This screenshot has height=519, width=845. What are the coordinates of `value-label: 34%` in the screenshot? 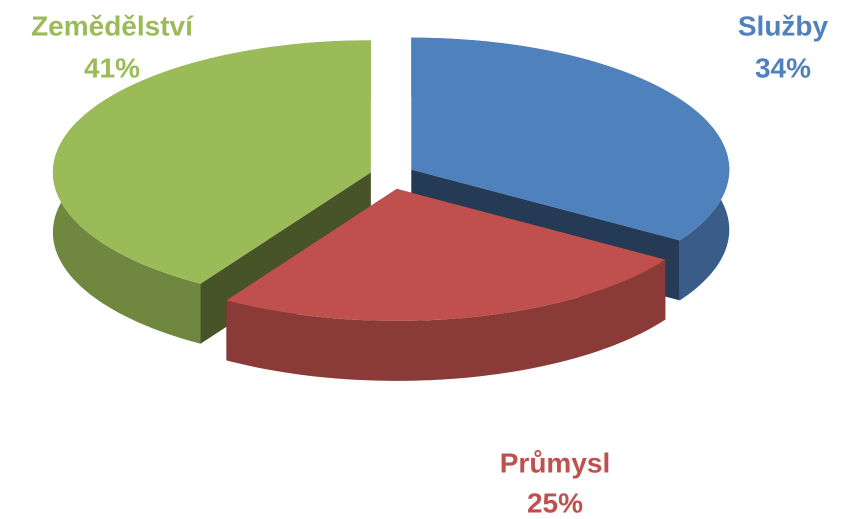 It's located at (783, 67).